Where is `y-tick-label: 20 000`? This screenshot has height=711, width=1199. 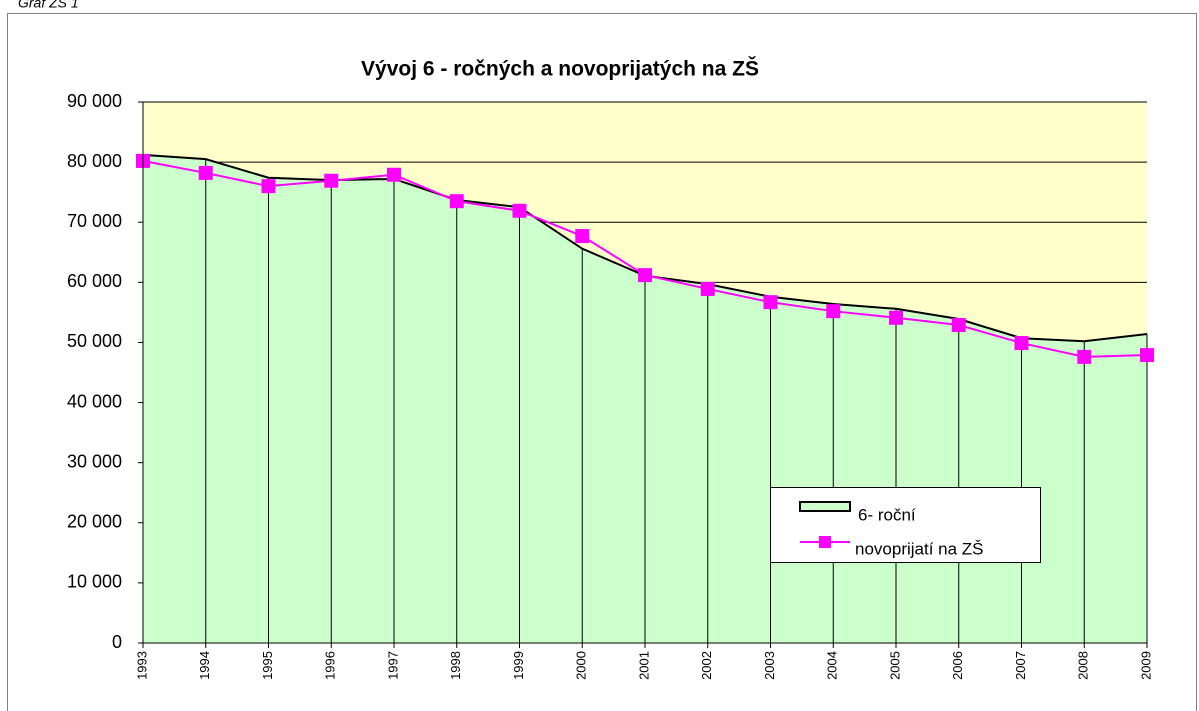
y-tick-label: 20 000 is located at coordinates (94, 522).